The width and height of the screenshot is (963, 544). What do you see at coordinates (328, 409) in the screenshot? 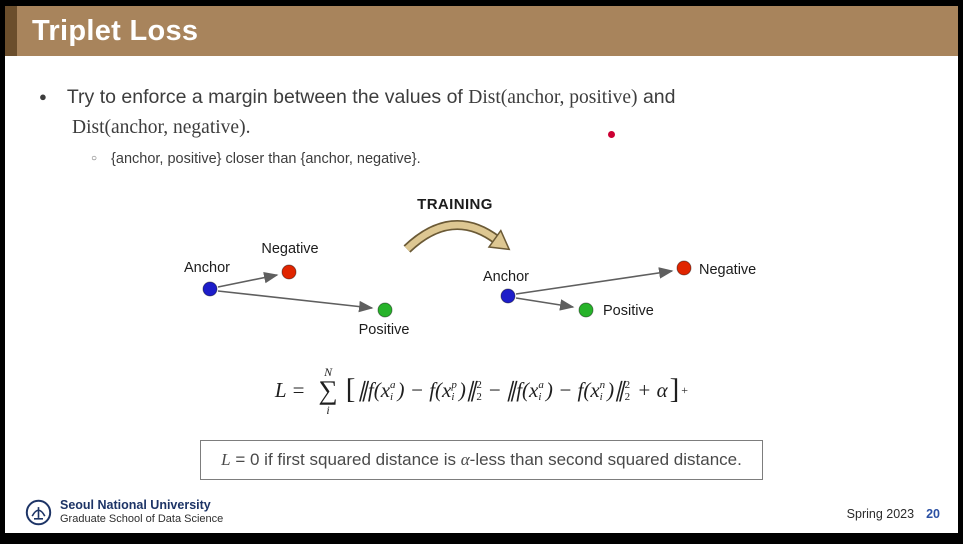
I see `sum-lower: i` at bounding box center [328, 409].